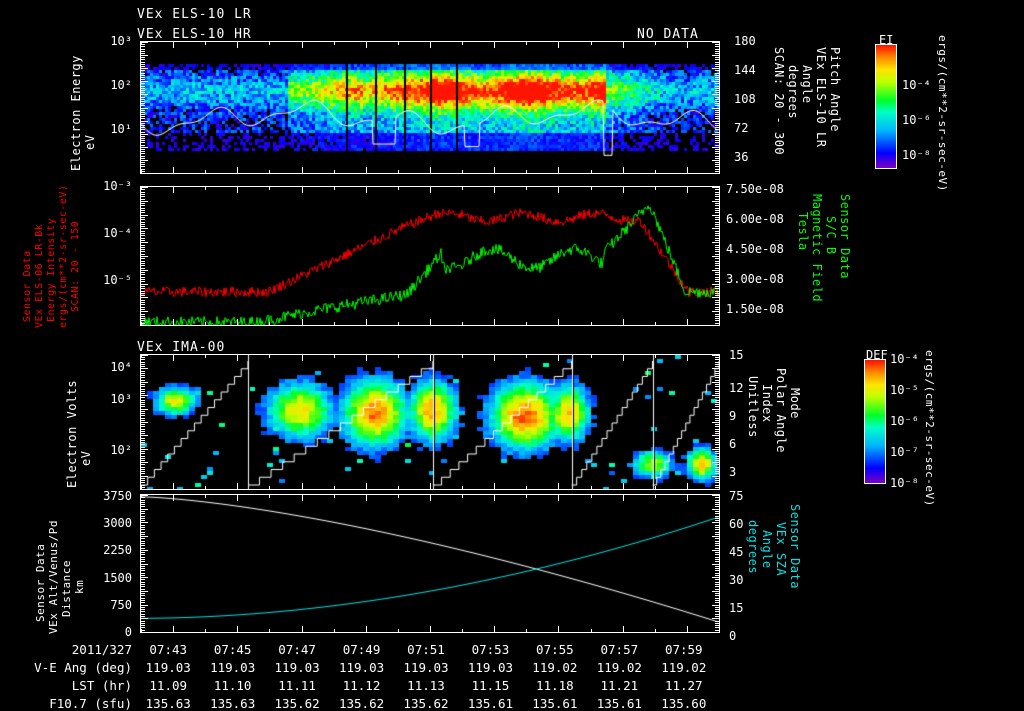 This screenshot has width=1024, height=711. I want to click on panel1-plot-area, so click(430, 107).